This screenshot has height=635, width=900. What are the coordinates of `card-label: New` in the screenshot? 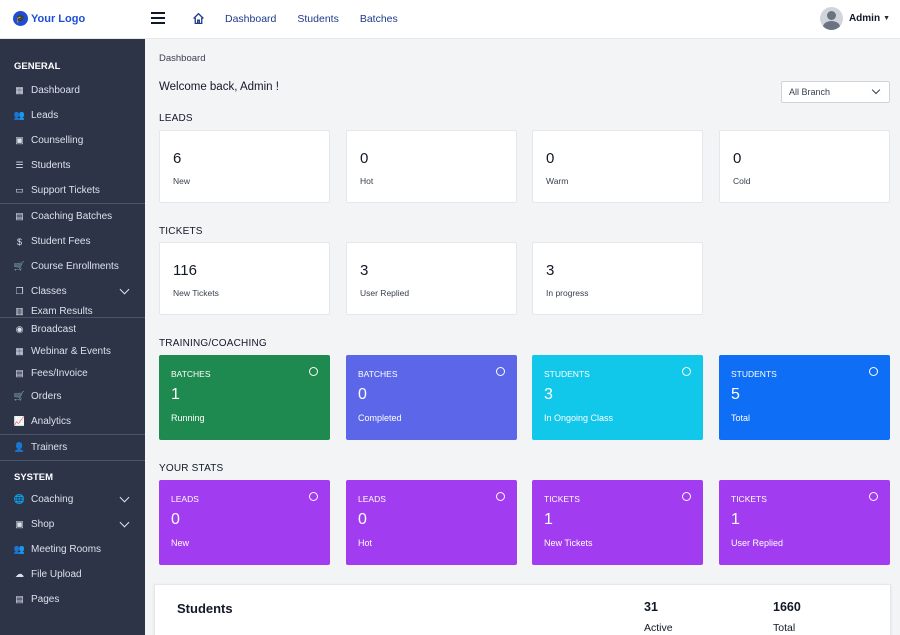 It's located at (182, 181).